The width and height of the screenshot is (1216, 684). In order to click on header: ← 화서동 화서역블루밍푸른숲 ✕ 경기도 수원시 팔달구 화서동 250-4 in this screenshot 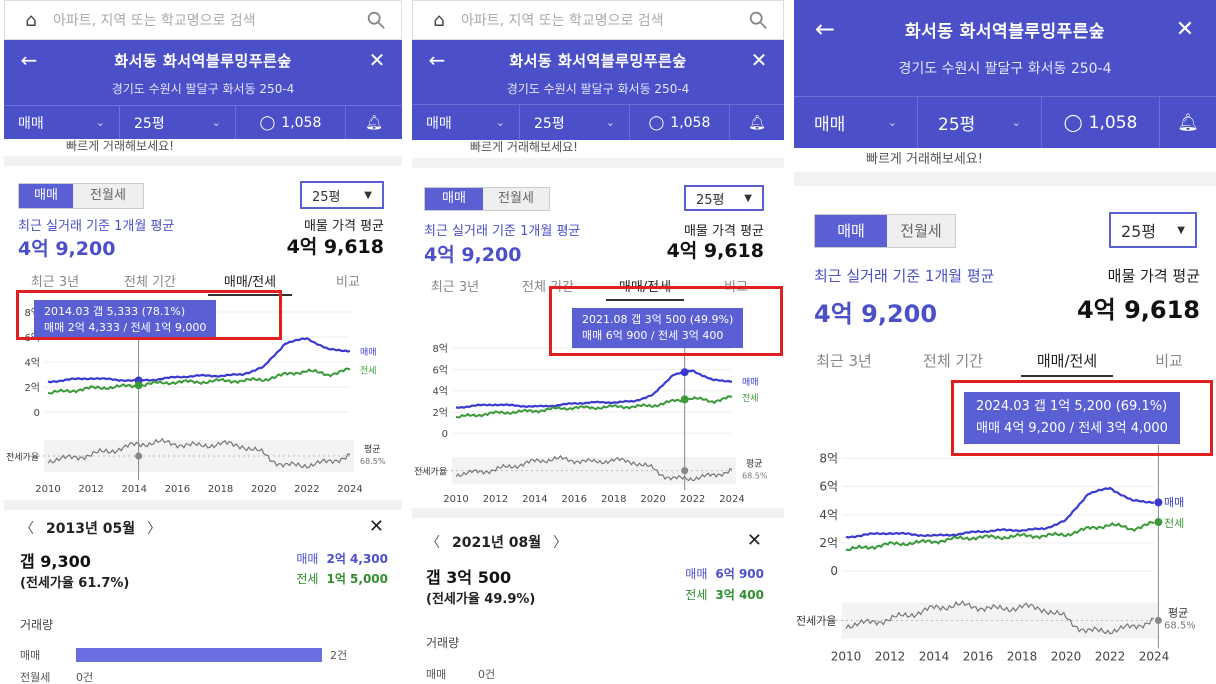, I will do `click(1005, 48)`.